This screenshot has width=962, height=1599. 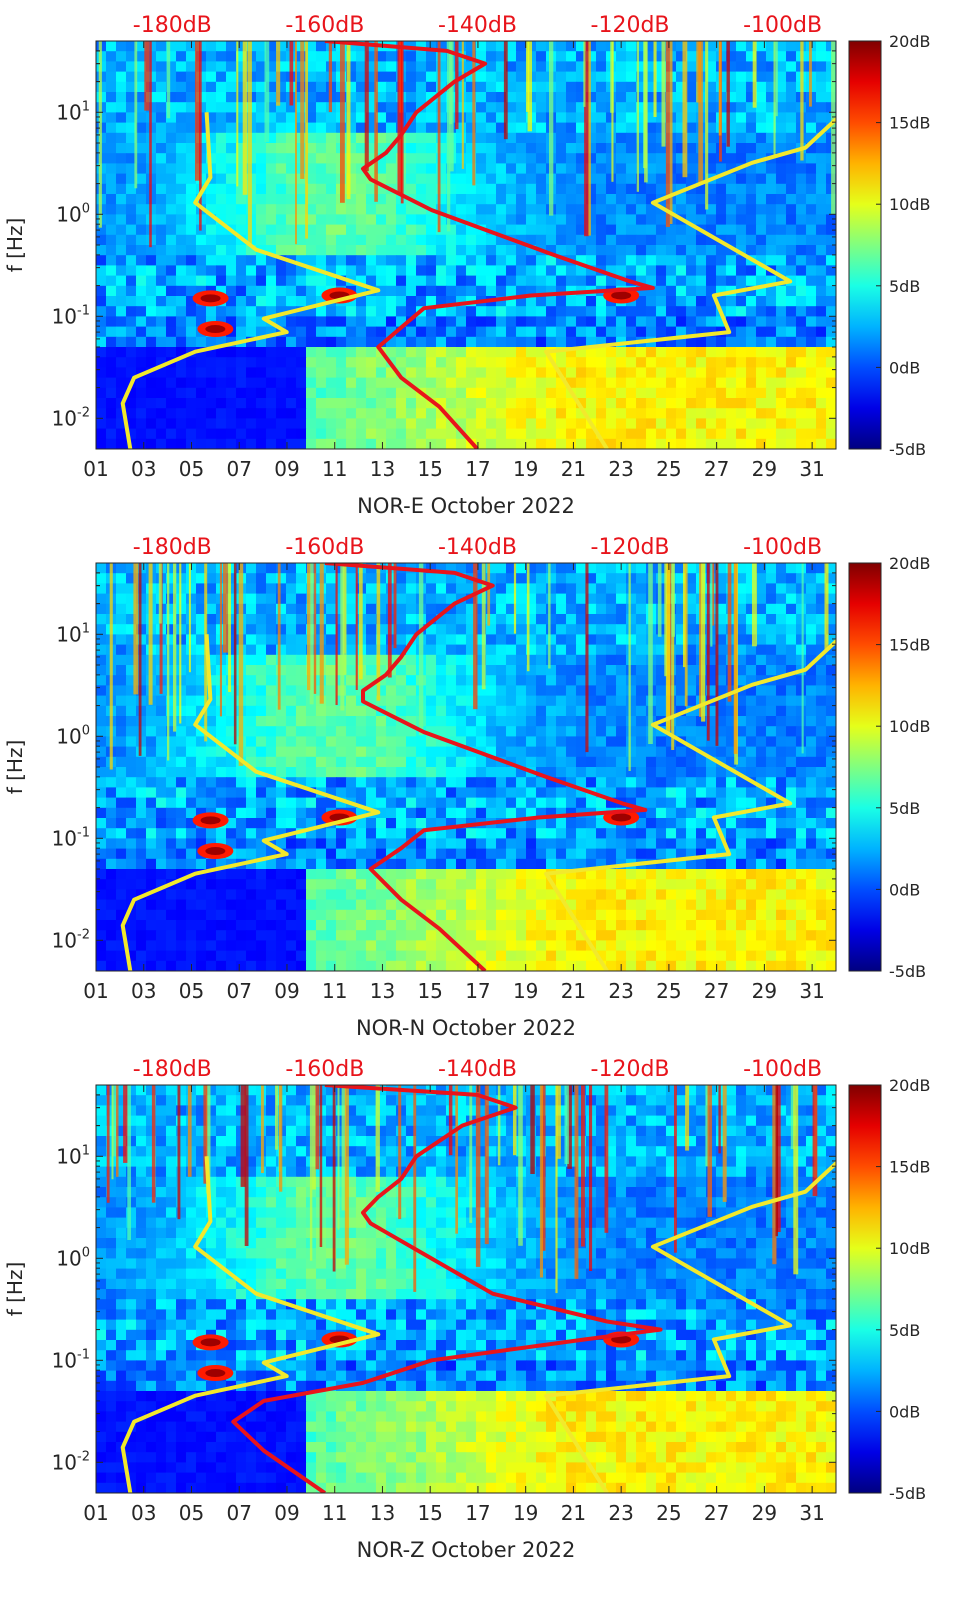 What do you see at coordinates (466, 506) in the screenshot?
I see `x-axis-label: NOR-E October 2022` at bounding box center [466, 506].